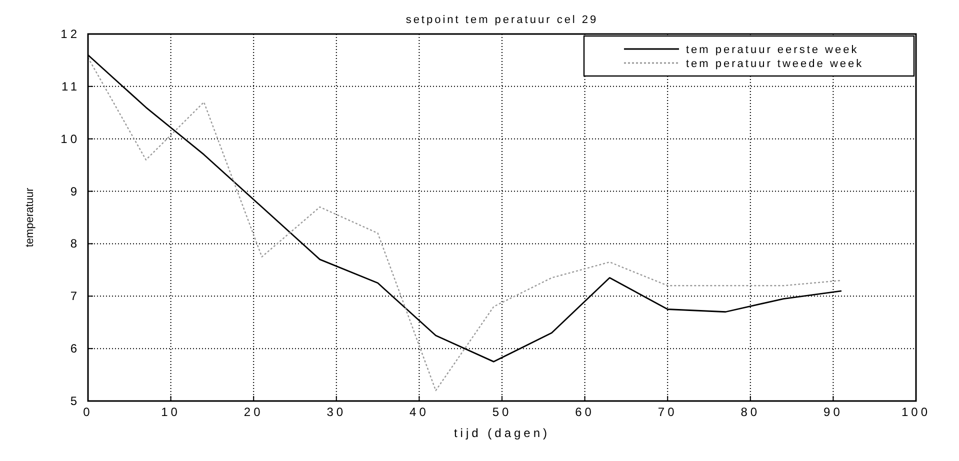 The width and height of the screenshot is (959, 461). What do you see at coordinates (668, 412) in the screenshot?
I see `x-tick-label: 70` at bounding box center [668, 412].